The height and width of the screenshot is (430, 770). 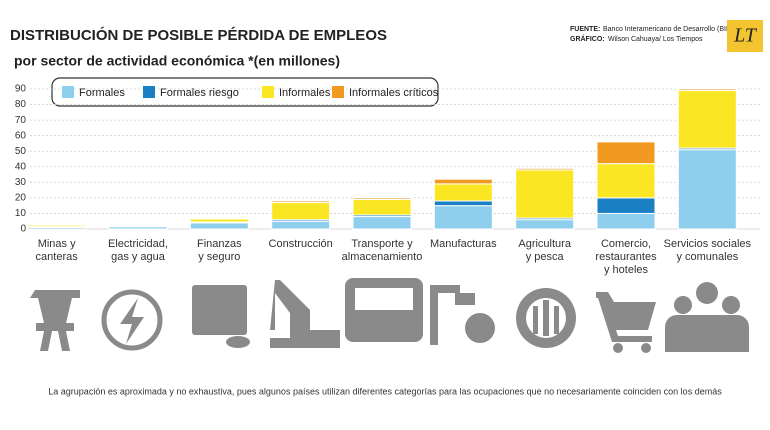 What do you see at coordinates (21, 89) in the screenshot?
I see `y-tick-label: 90` at bounding box center [21, 89].